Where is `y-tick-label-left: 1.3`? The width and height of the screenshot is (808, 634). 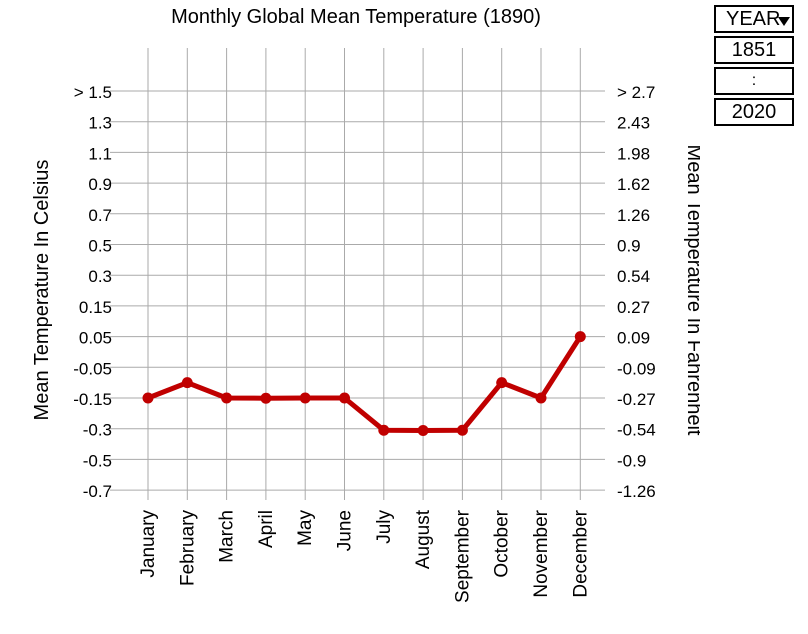
y-tick-label-left: 1.3 is located at coordinates (100, 123).